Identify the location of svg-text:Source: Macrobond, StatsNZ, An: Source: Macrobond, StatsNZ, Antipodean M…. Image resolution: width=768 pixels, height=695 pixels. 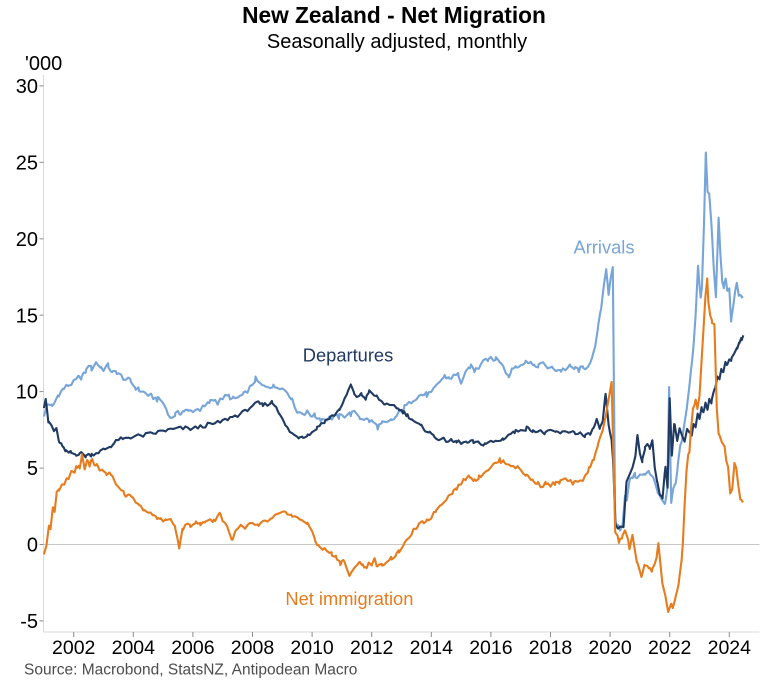
(190, 670).